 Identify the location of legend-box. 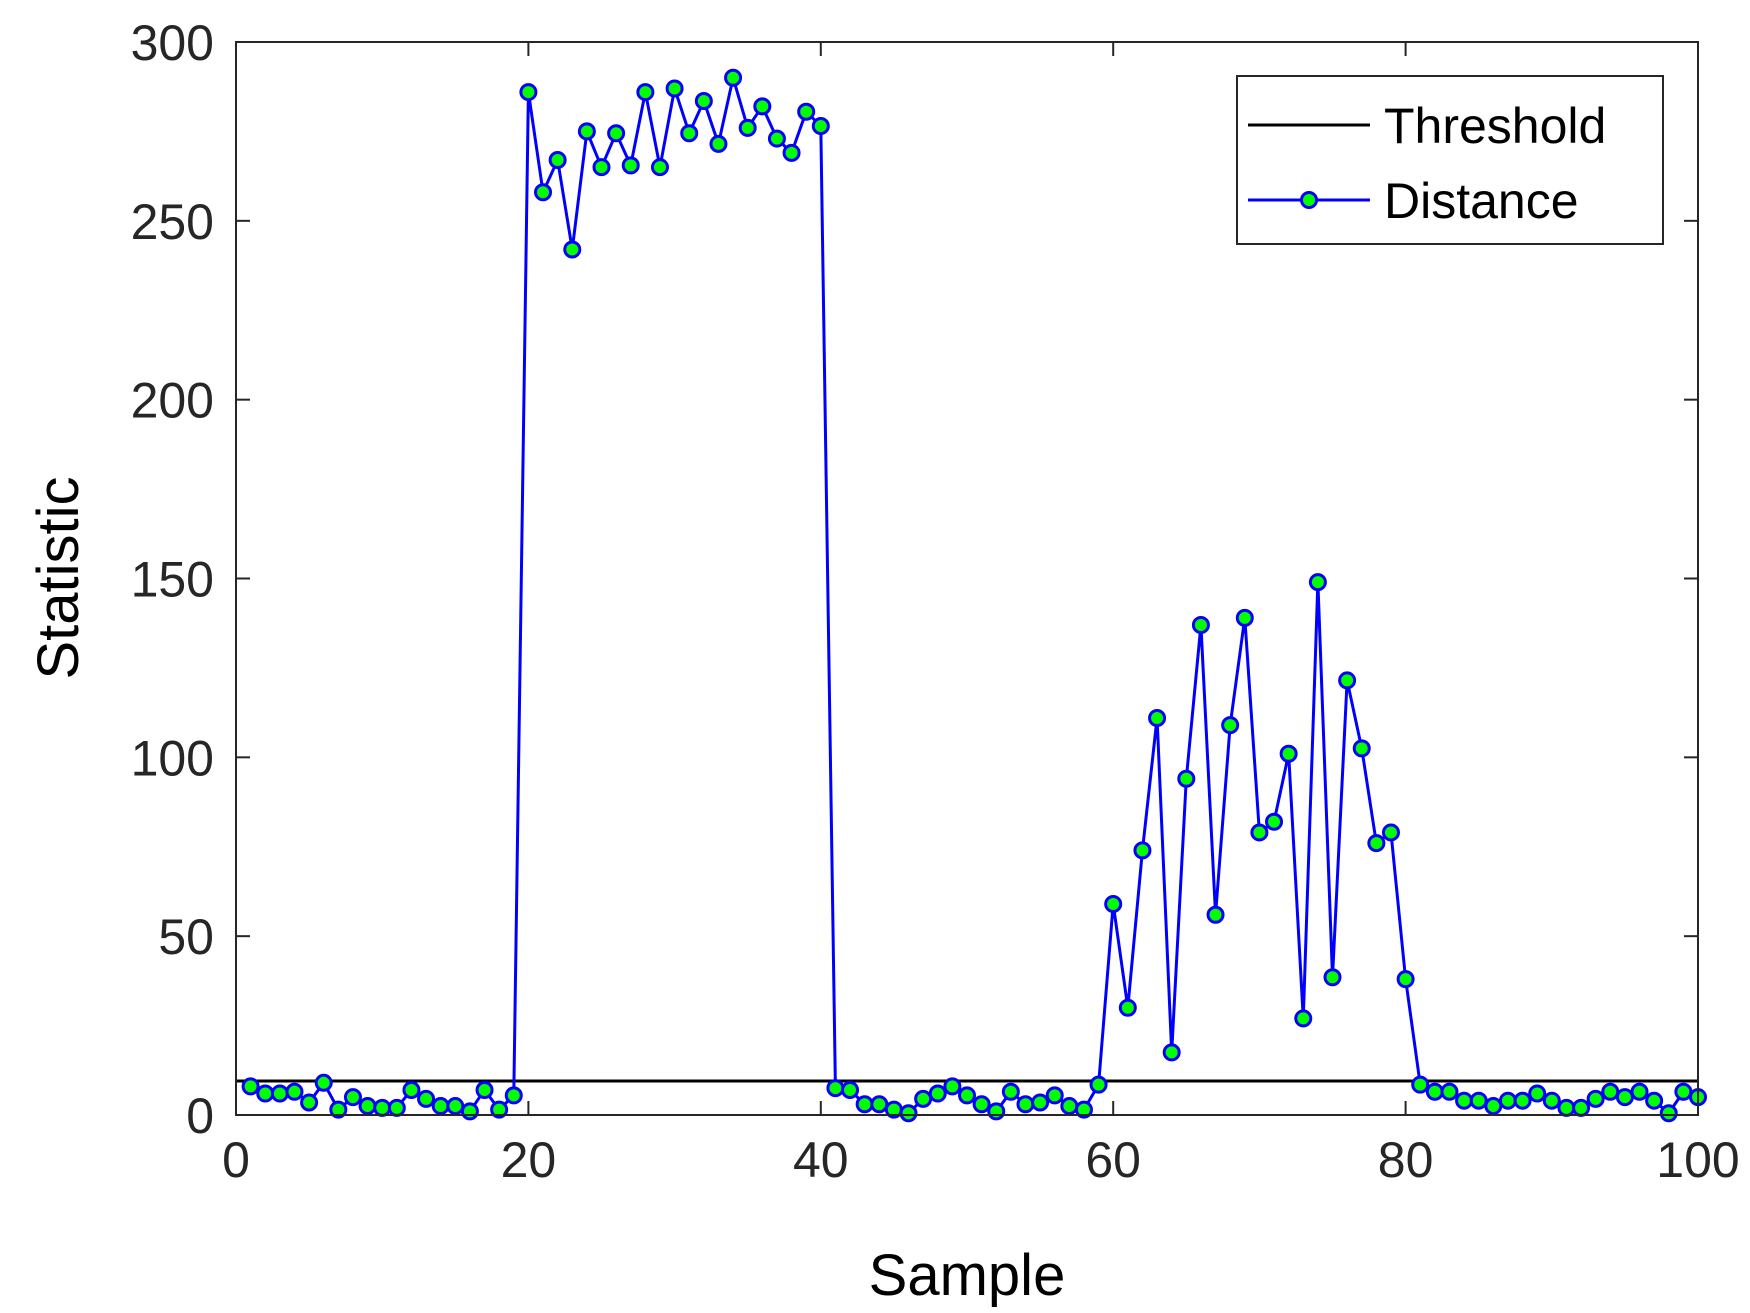
(1450, 160).